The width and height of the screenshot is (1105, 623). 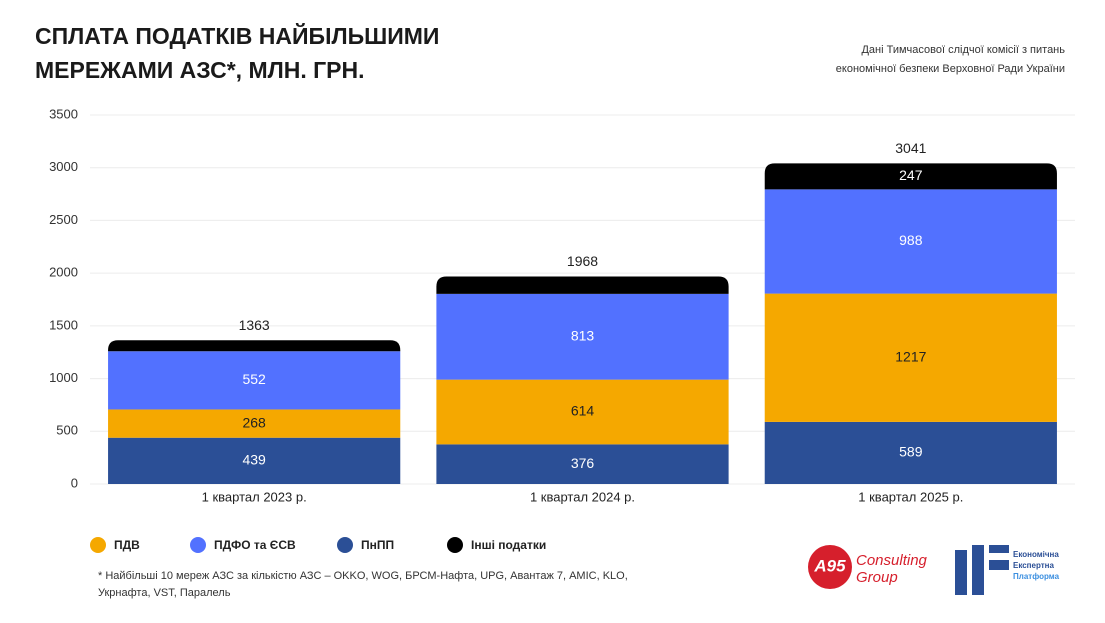 I want to click on chart-title: СПЛАТА ПОДАТКІВ НАЙБІЛЬШИМИ, so click(x=237, y=35).